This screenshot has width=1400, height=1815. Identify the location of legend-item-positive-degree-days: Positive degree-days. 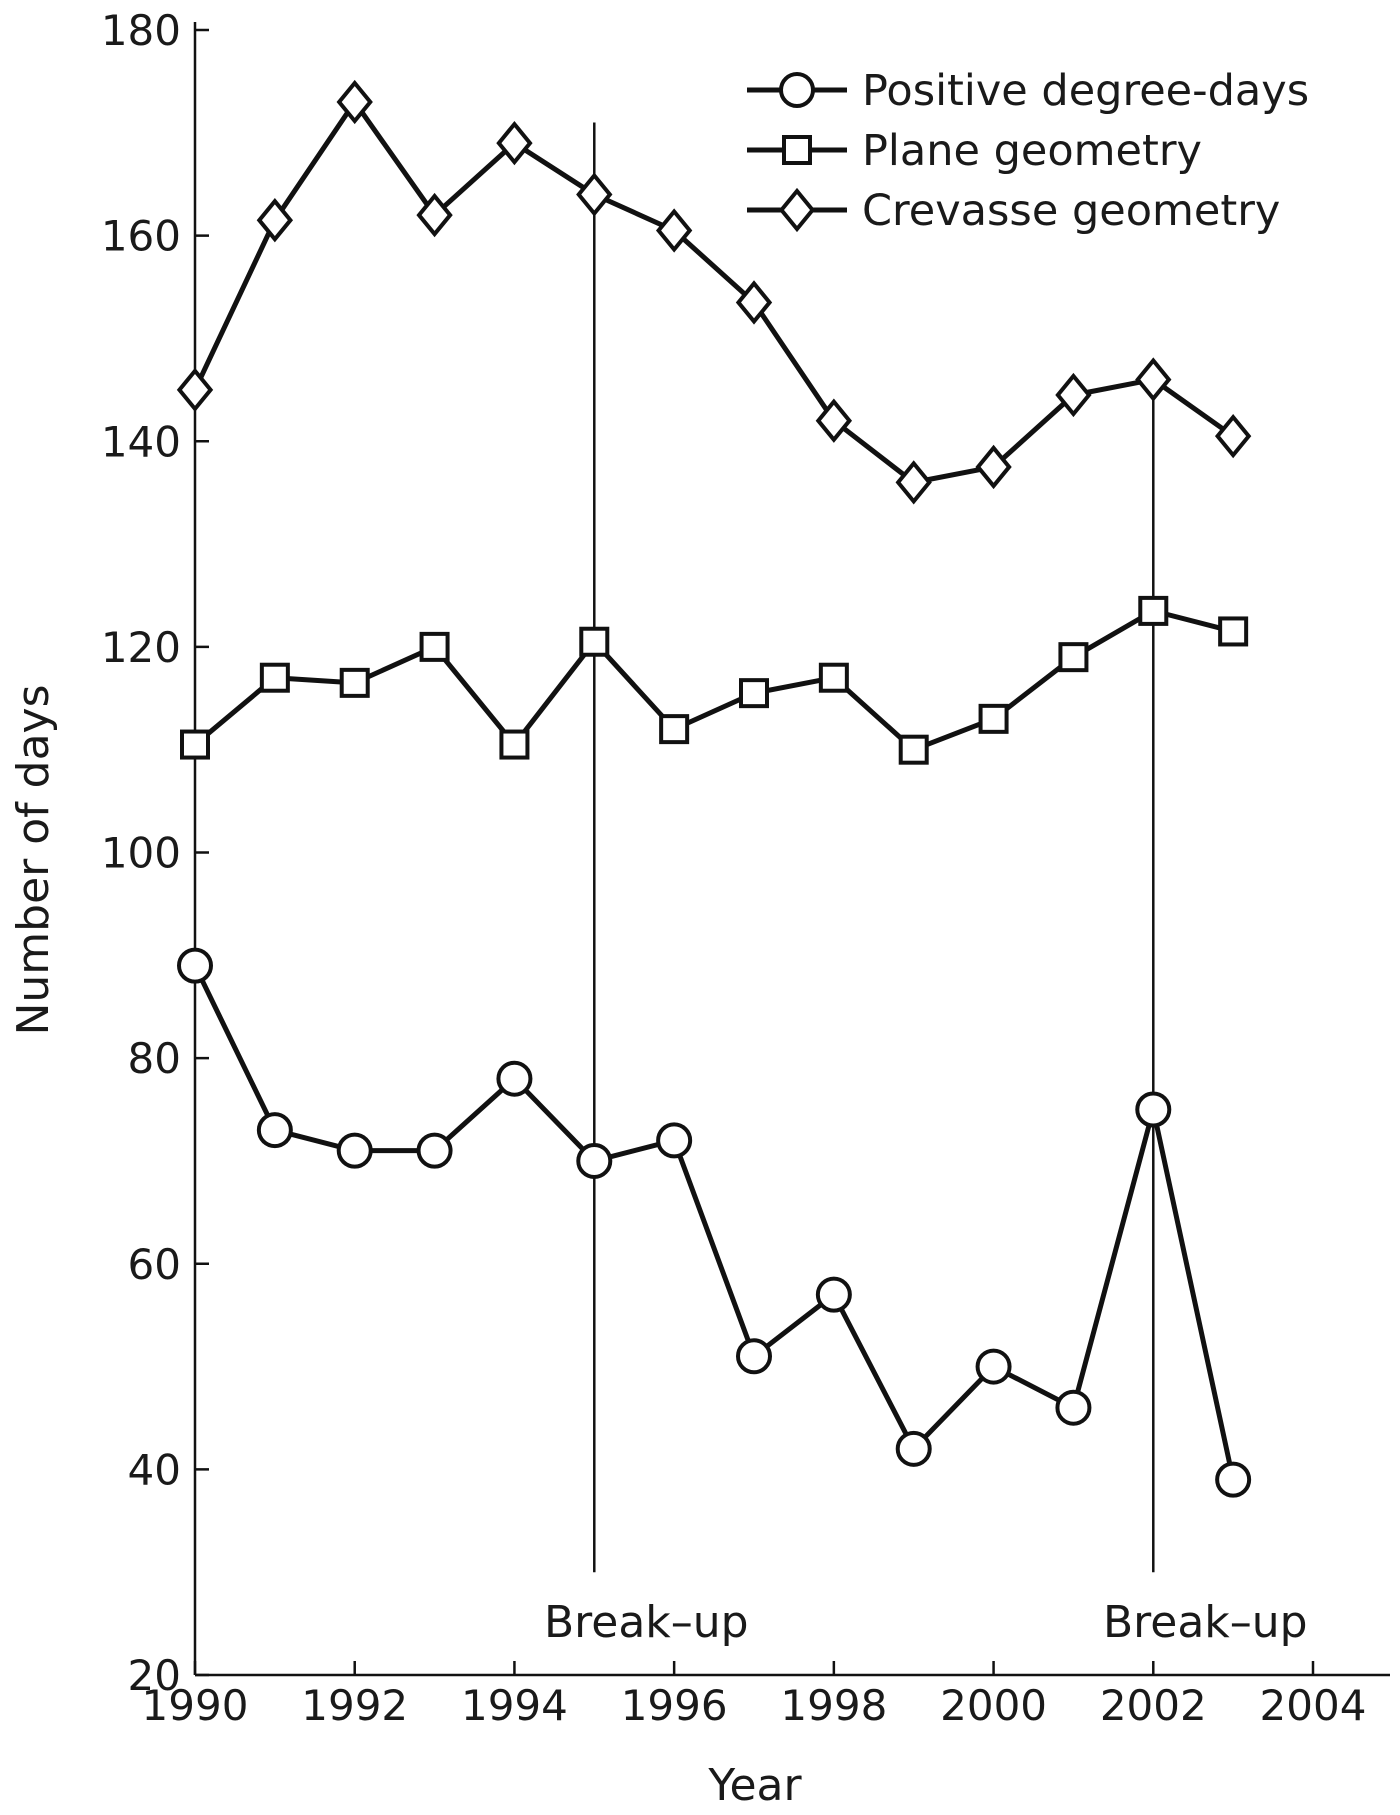
(1028, 91).